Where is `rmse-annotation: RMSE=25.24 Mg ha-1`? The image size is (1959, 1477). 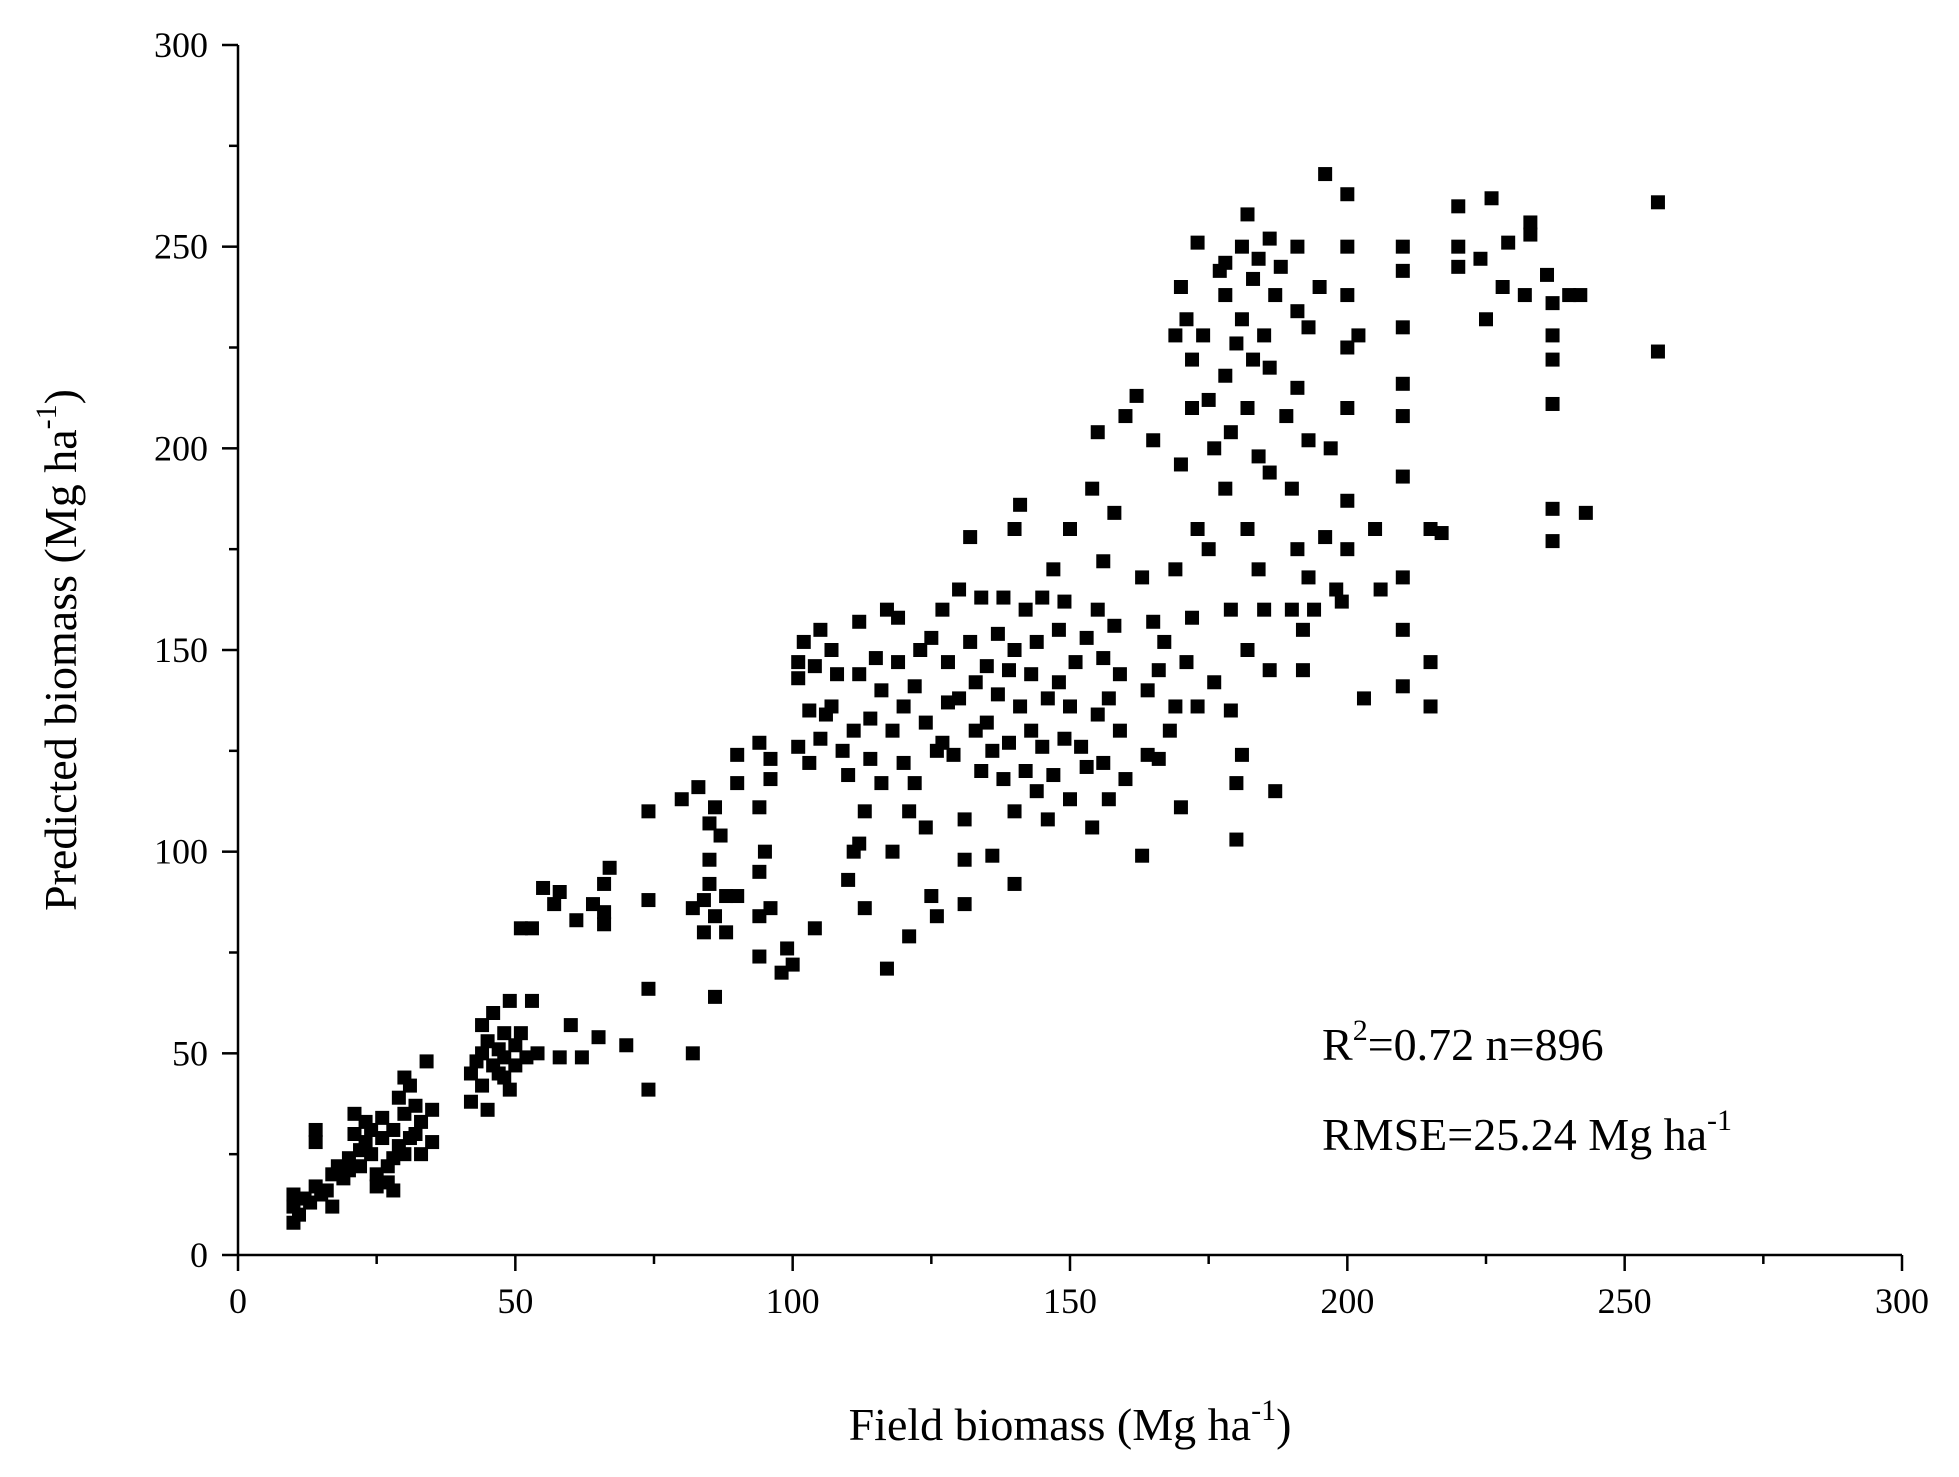 rmse-annotation: RMSE=25.24 Mg ha-1 is located at coordinates (1527, 1132).